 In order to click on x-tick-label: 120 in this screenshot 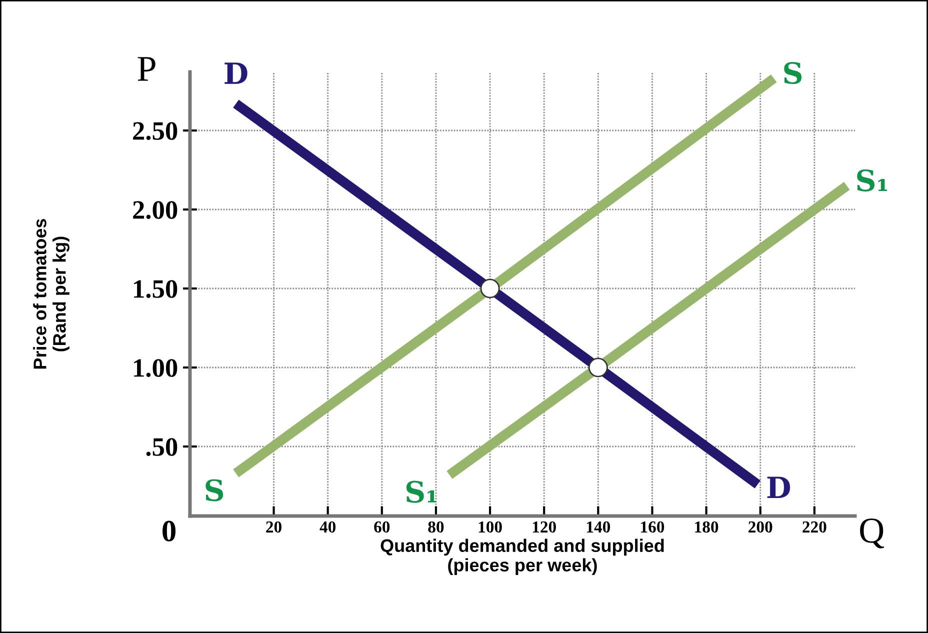, I will do `click(544, 527)`.